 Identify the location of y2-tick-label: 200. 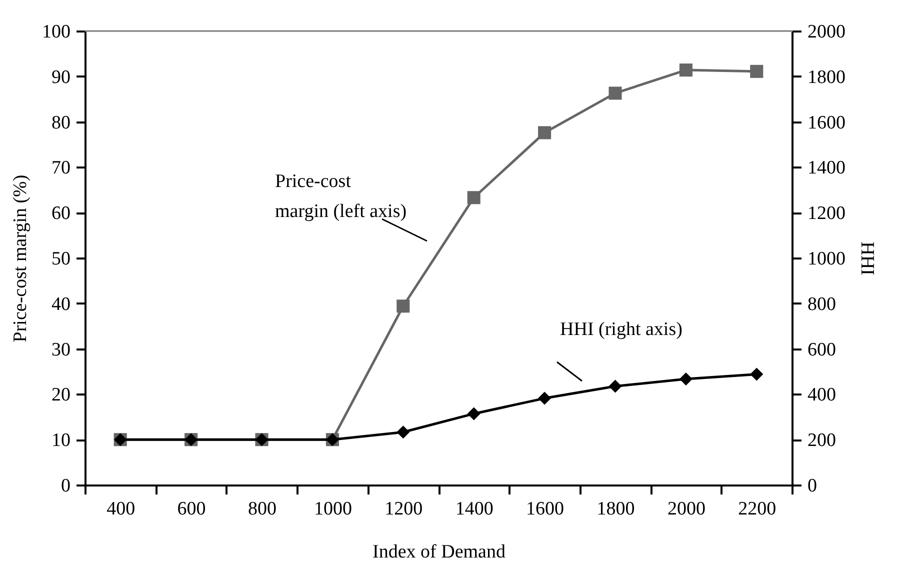
(822, 441).